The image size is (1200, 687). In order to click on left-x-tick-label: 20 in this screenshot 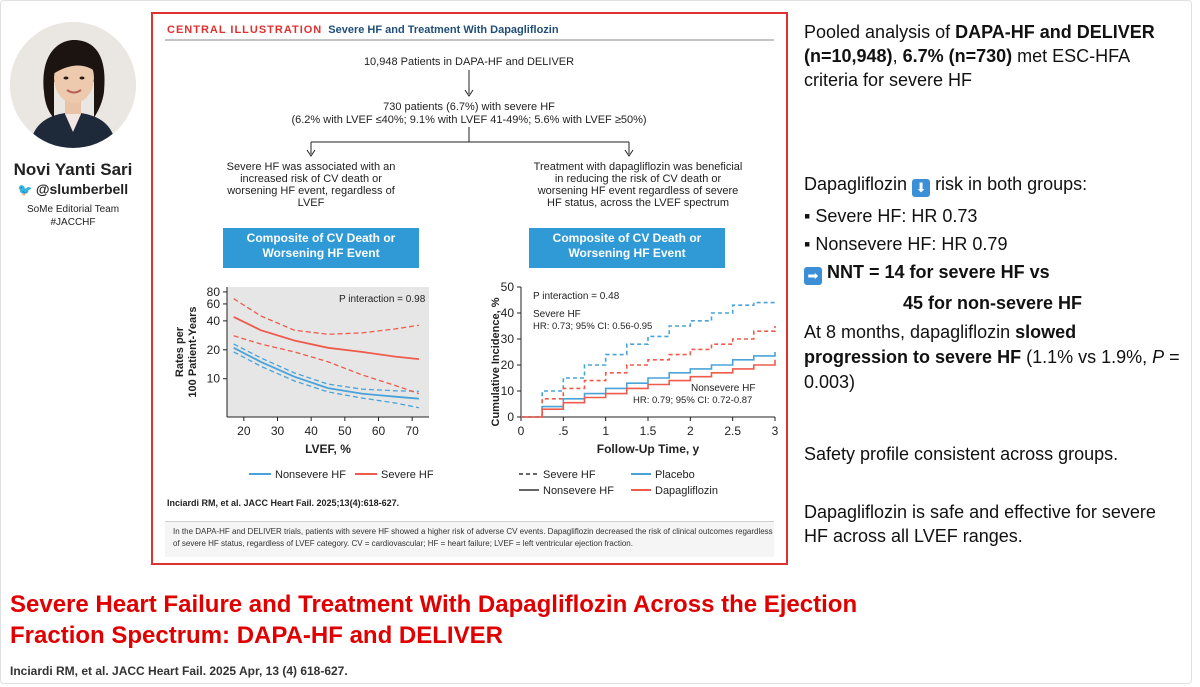, I will do `click(244, 431)`.